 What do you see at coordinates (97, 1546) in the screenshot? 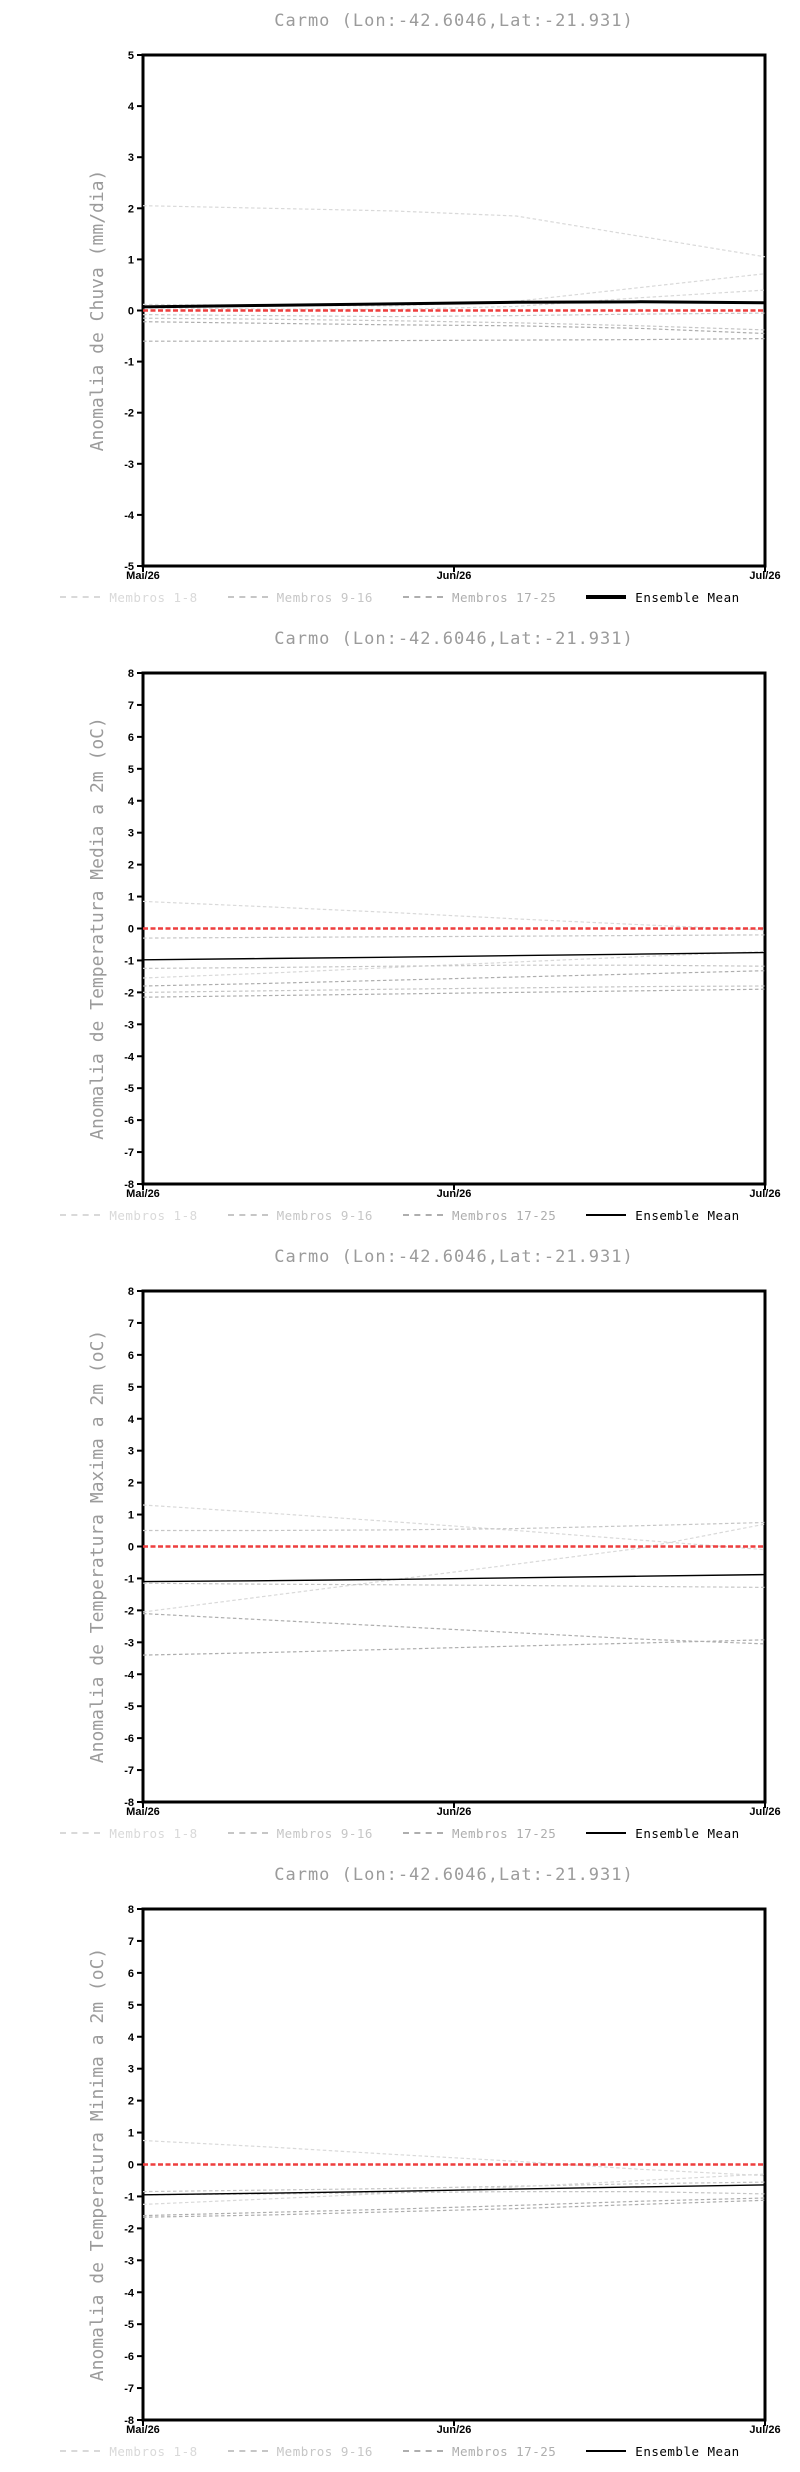
I see `y-axis-label: Anomalia de Temperatura Maxima a 2m (oC)` at bounding box center [97, 1546].